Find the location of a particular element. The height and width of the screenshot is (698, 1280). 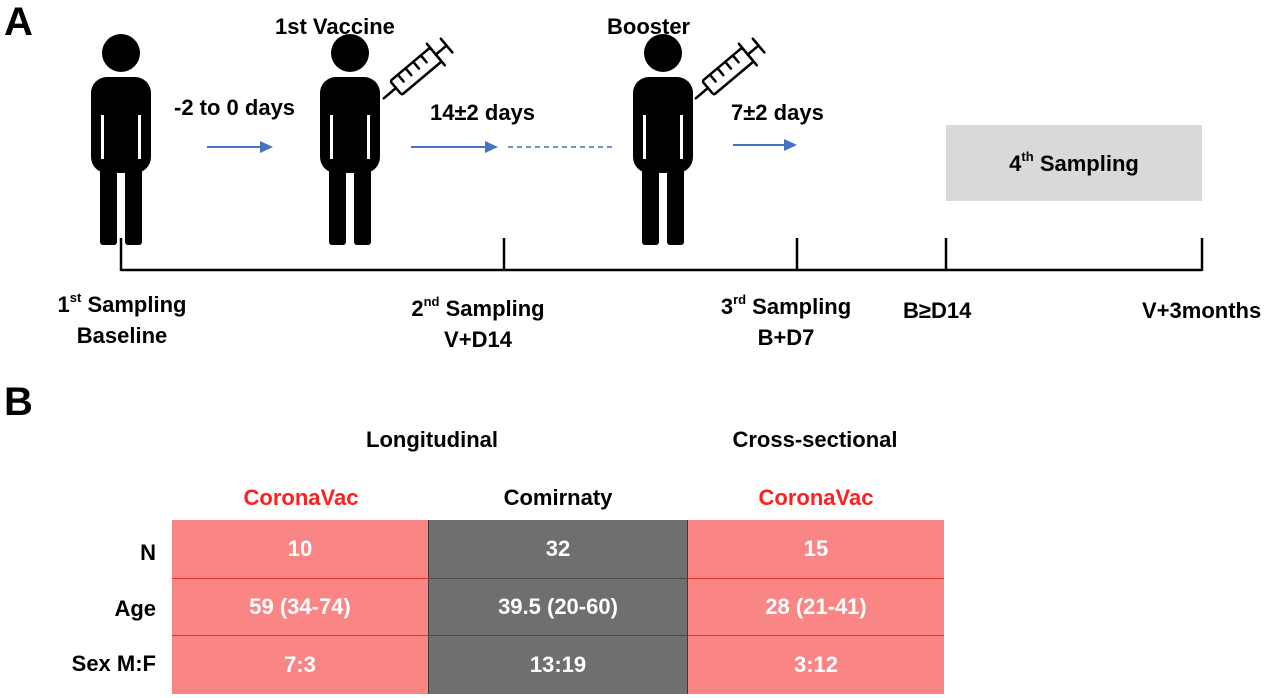

timepoint-1-label: 1st Sampling Baseline is located at coordinates (122, 318).